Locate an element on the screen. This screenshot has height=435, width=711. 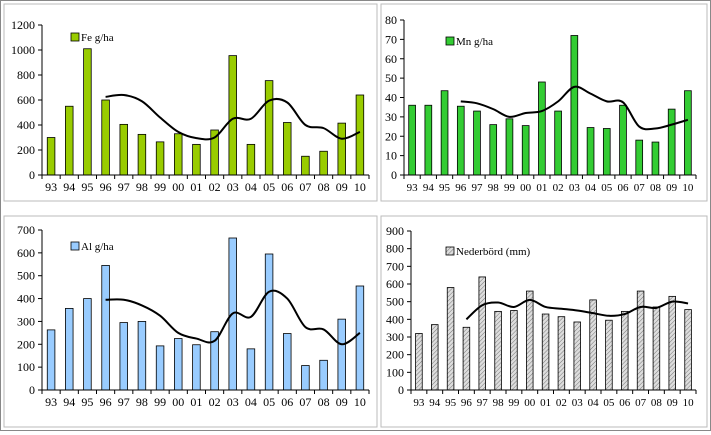
y-tick-label: 20 is located at coordinates (391, 136).